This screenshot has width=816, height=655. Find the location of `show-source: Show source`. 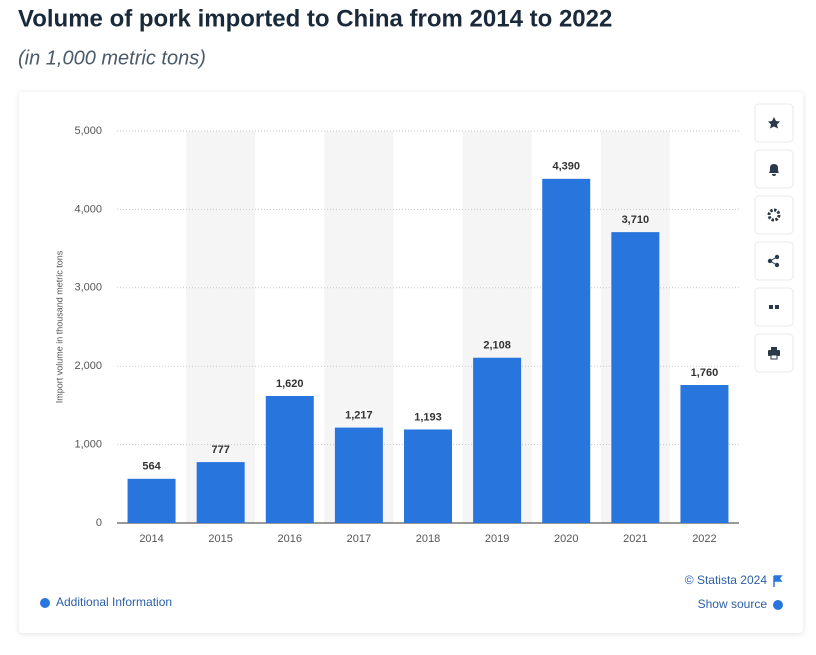

show-source: Show source is located at coordinates (733, 604).